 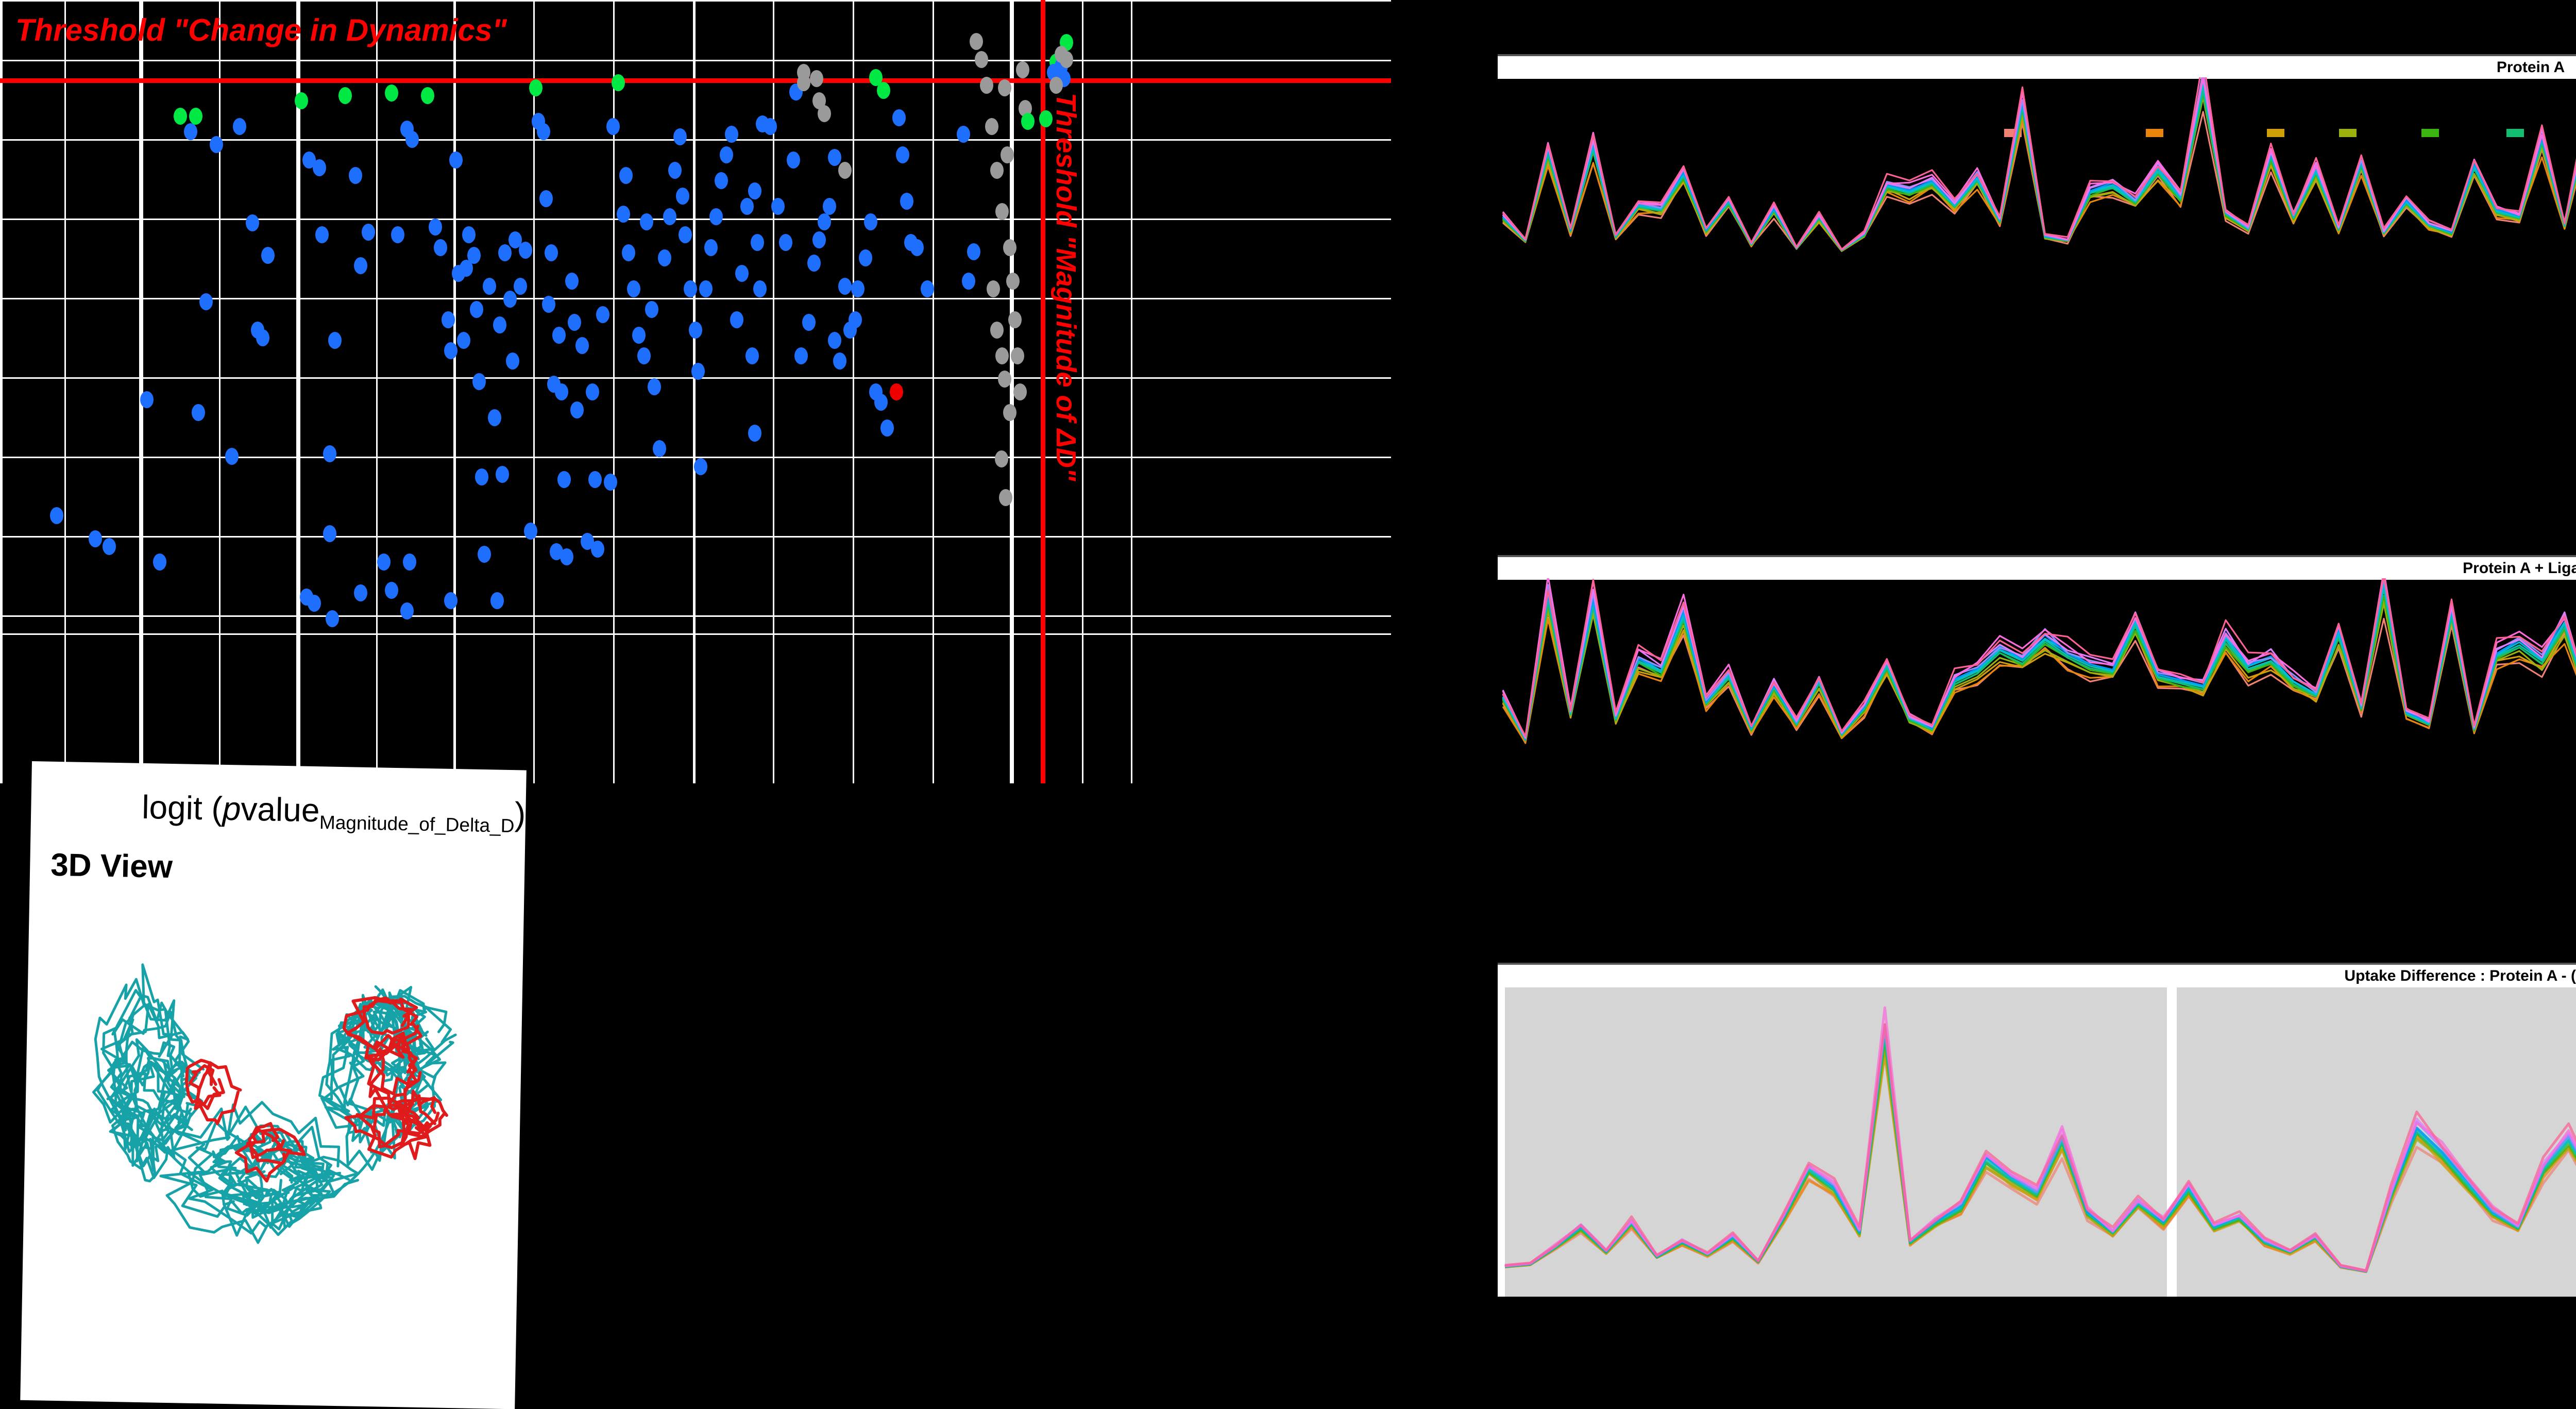 What do you see at coordinates (2038, 135) in the screenshot?
I see `timepoint-legend` at bounding box center [2038, 135].